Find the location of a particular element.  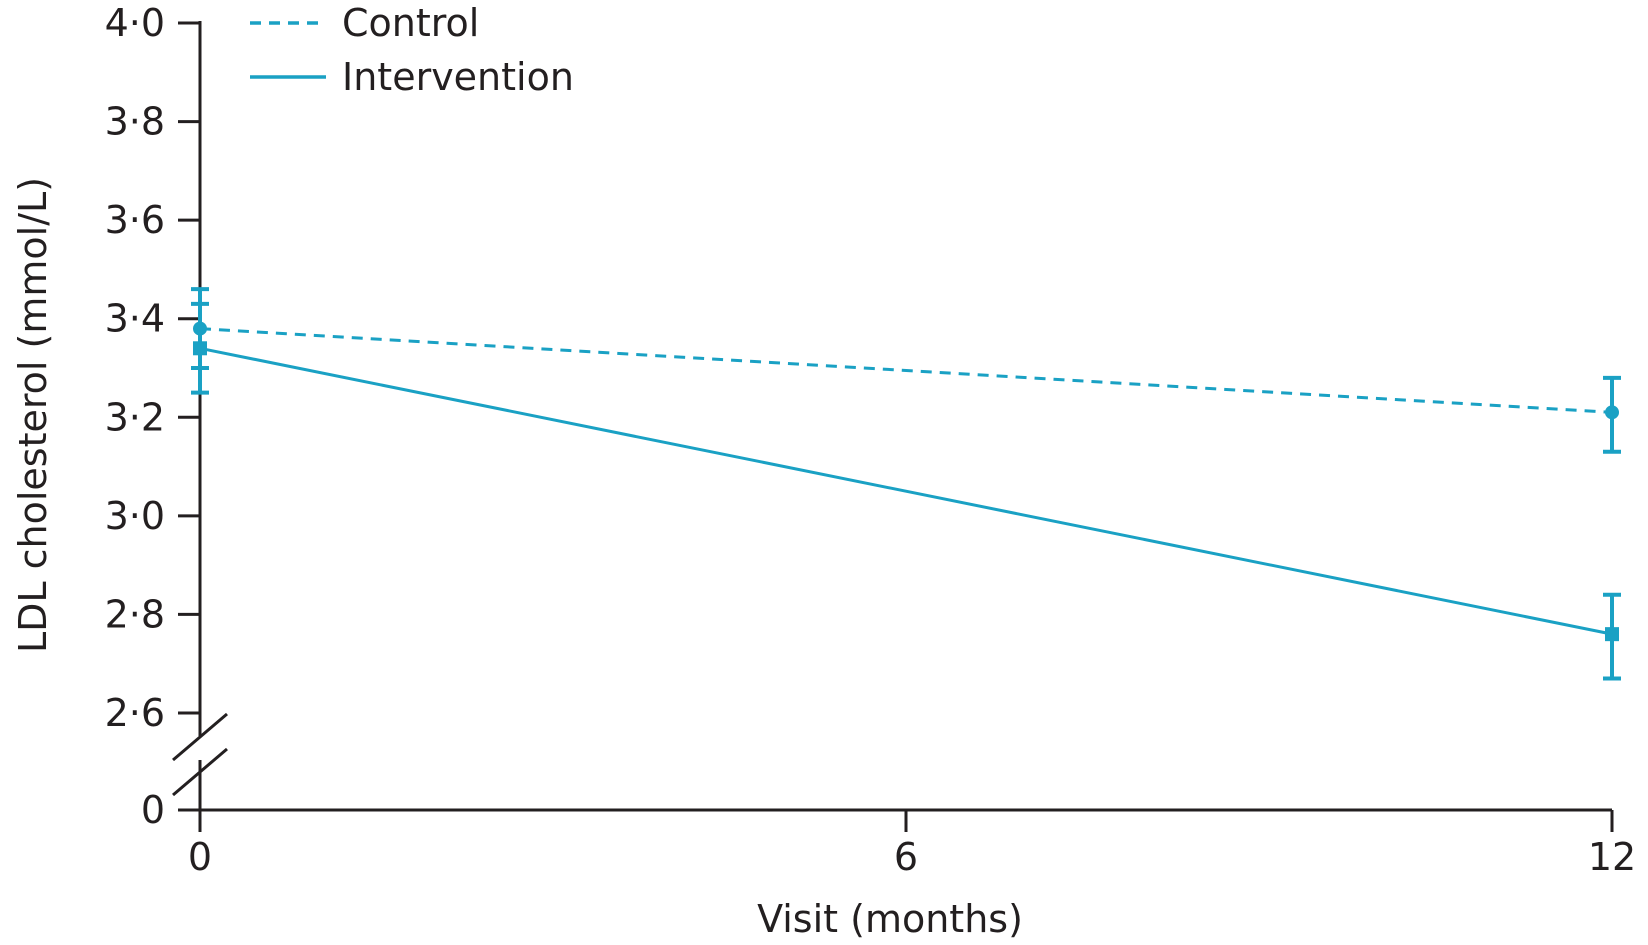

y-tick-label: 4·0 is located at coordinates (135, 23).